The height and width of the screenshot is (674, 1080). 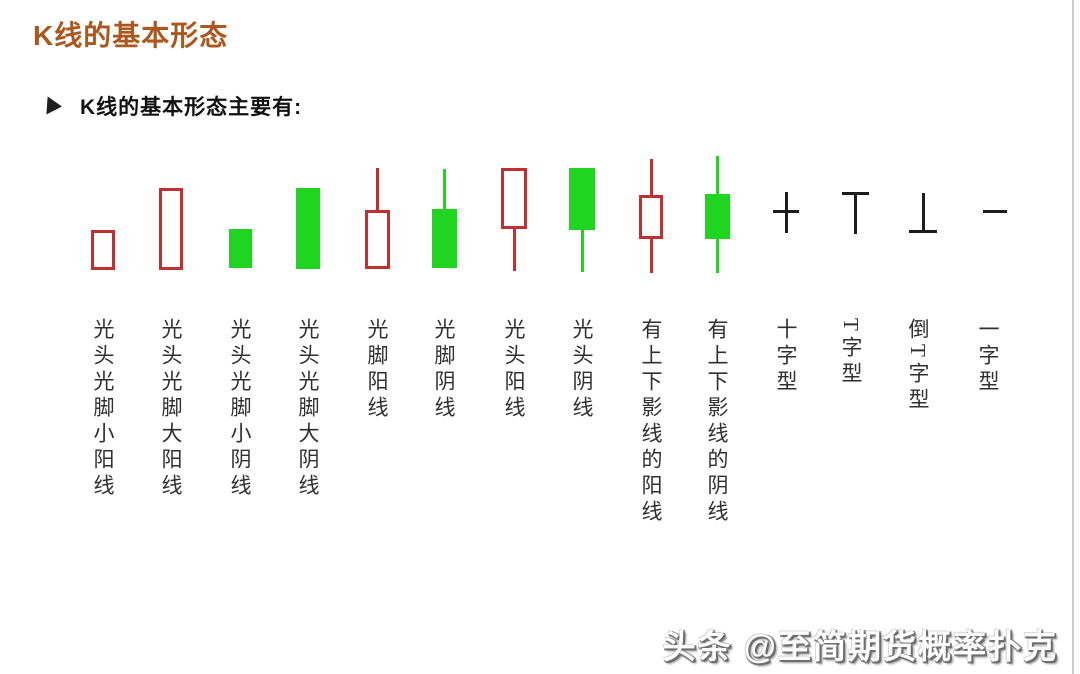 What do you see at coordinates (582, 370) in the screenshot?
I see `label-shaven-head-bearish: 光头阴线` at bounding box center [582, 370].